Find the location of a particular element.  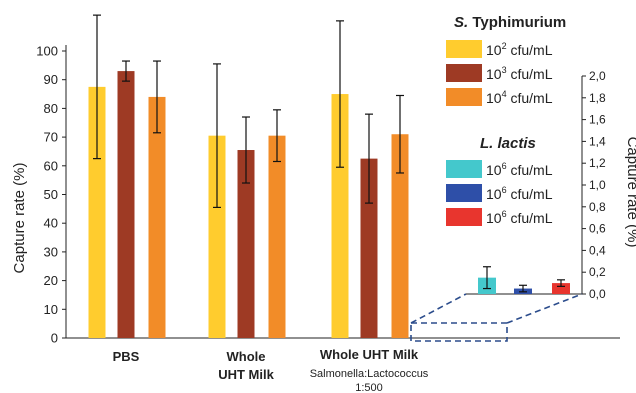

y-tick-label: 70 is located at coordinates (51, 137).